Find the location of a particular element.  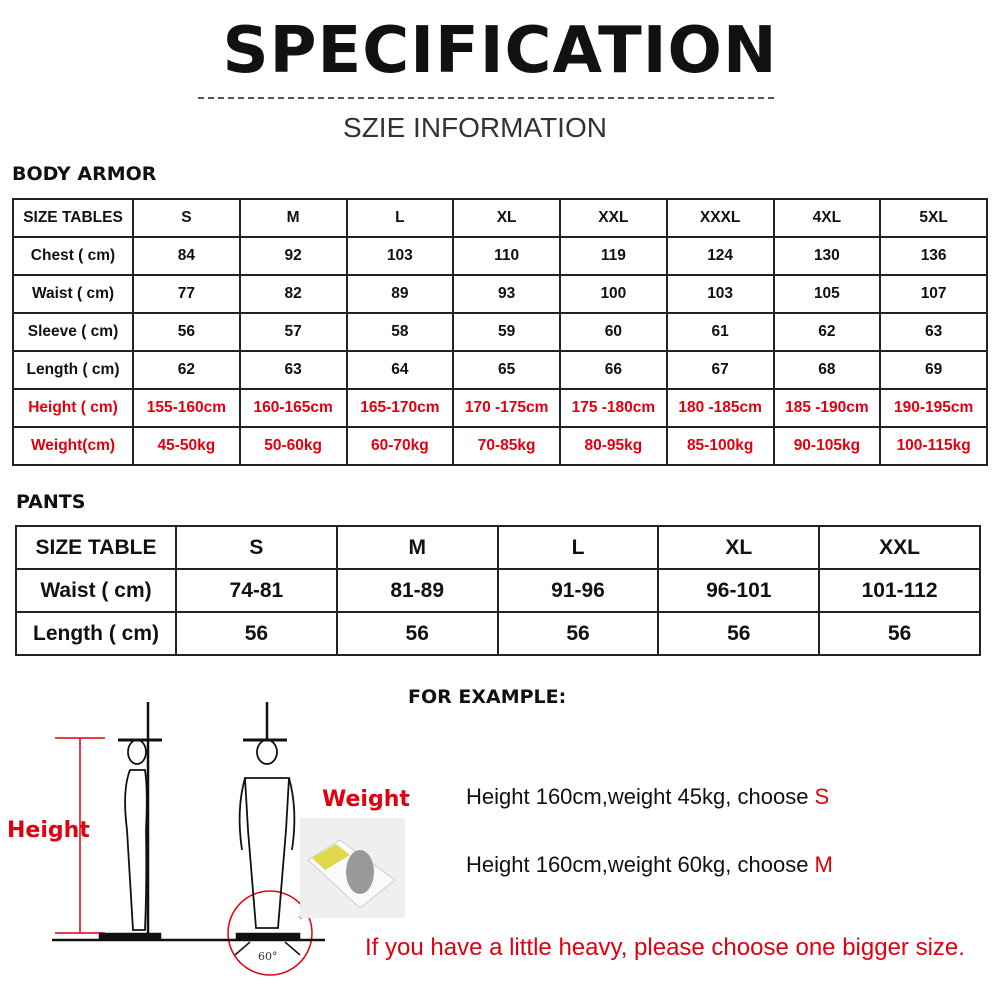

table-cell: 74-81 is located at coordinates (256, 590).